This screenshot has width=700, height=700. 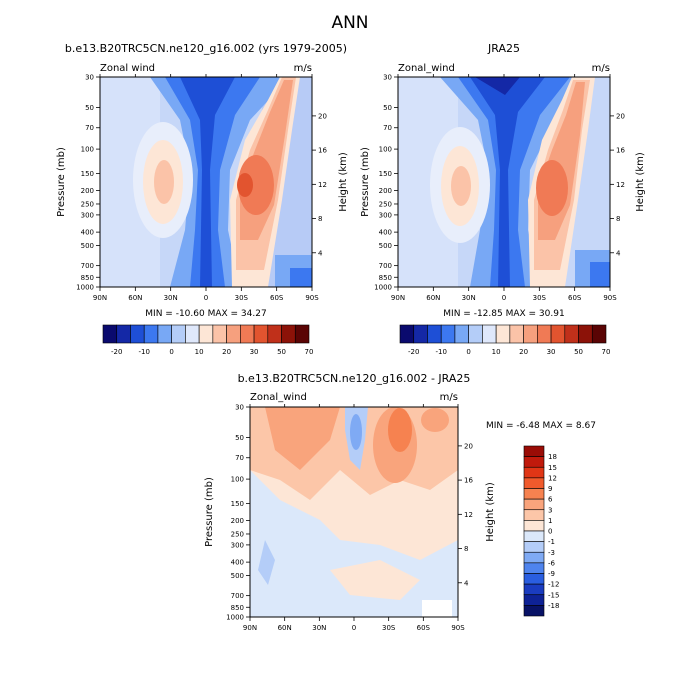 What do you see at coordinates (349, 23) in the screenshot?
I see `page-title: ANN` at bounding box center [349, 23].